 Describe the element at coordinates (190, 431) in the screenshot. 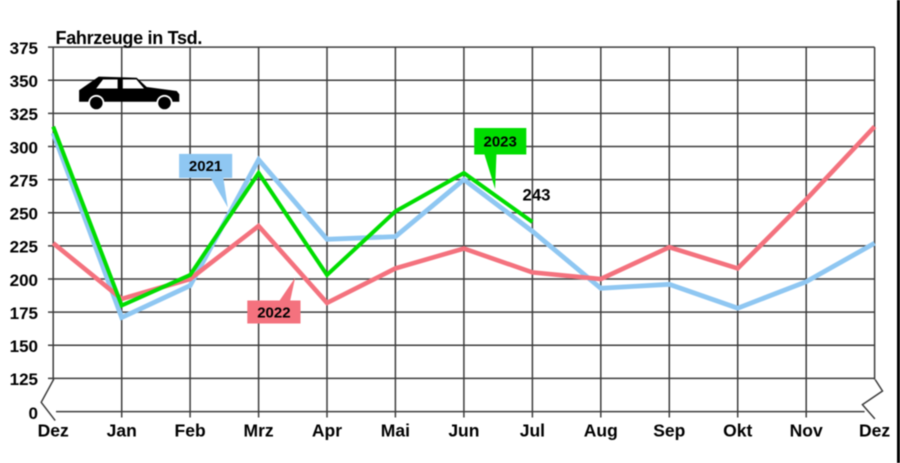

I see `svg-text: Feb` at that location.